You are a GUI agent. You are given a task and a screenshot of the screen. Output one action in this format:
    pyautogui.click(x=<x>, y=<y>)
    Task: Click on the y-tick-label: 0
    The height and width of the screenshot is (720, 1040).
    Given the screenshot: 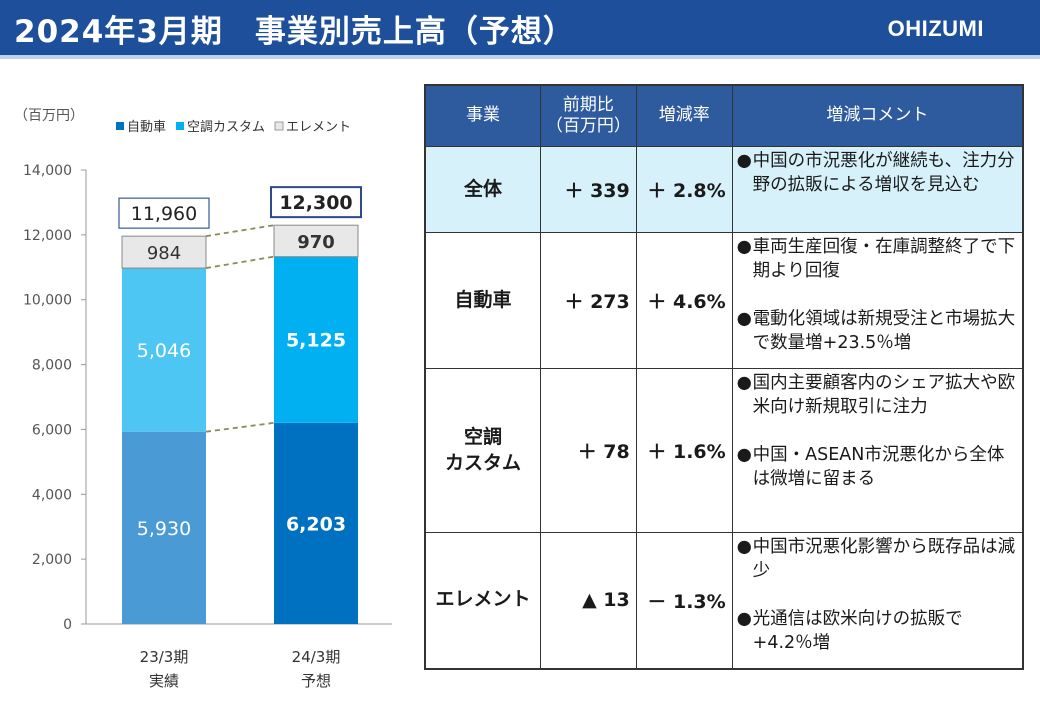 What is the action you would take?
    pyautogui.click(x=67, y=625)
    